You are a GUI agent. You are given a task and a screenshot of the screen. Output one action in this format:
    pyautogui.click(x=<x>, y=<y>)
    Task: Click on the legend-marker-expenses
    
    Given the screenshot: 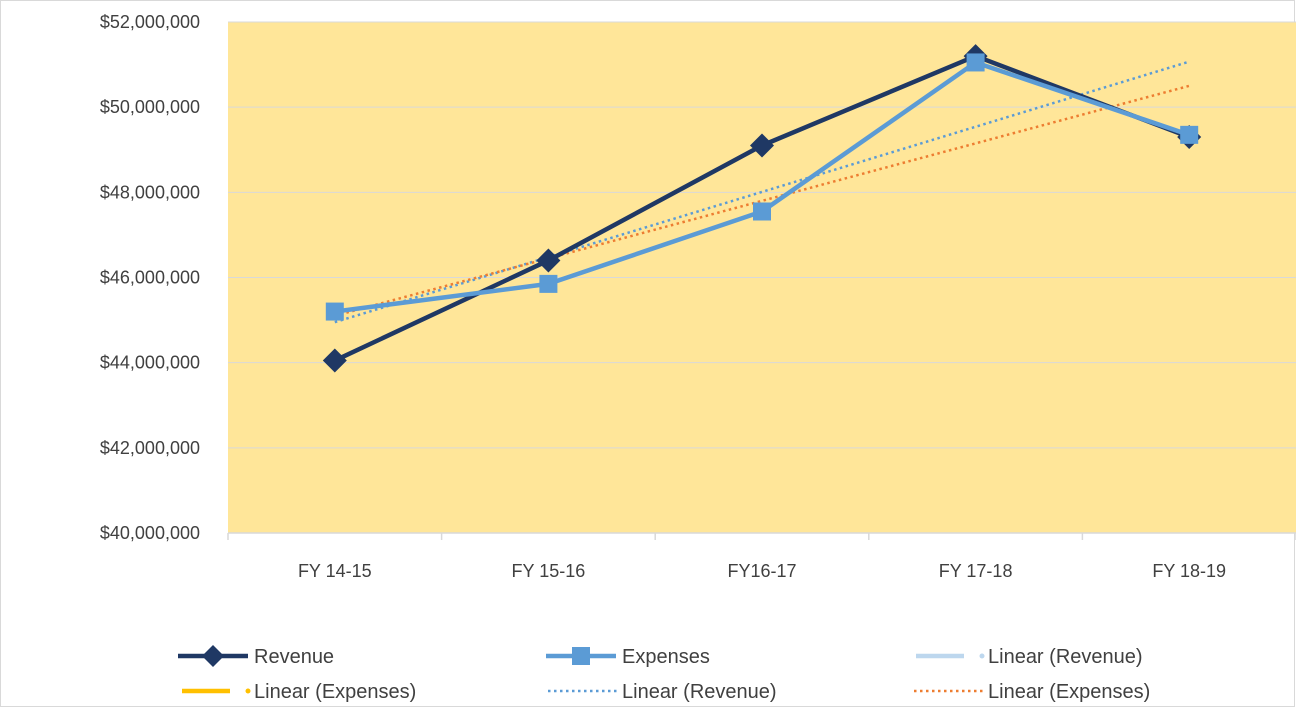 What is the action you would take?
    pyautogui.click(x=581, y=656)
    